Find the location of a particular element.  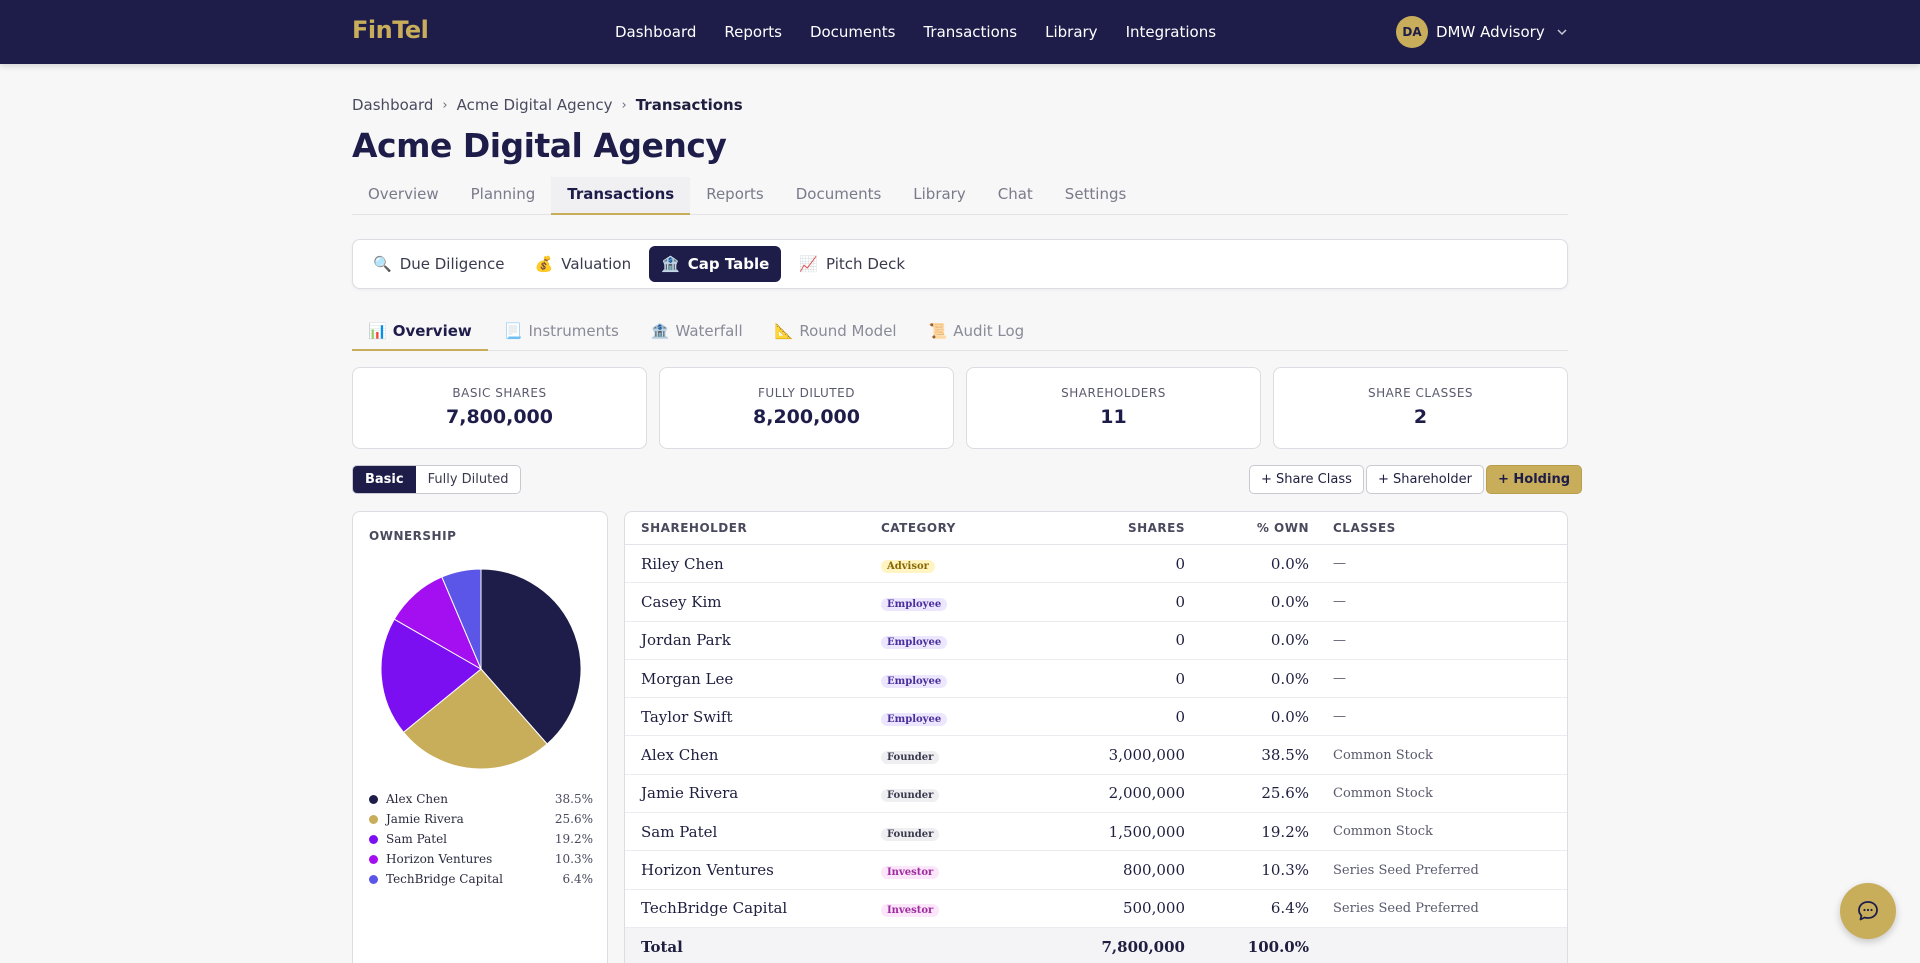

pie-slice-jamie-rivera is located at coordinates (475, 719).